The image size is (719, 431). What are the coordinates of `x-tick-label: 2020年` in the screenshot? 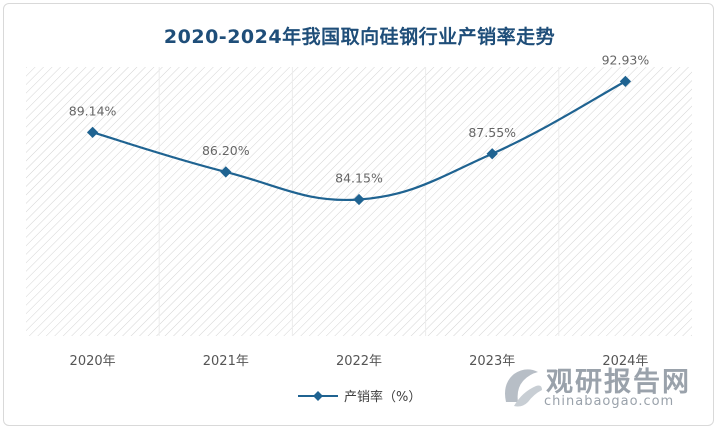 It's located at (93, 361).